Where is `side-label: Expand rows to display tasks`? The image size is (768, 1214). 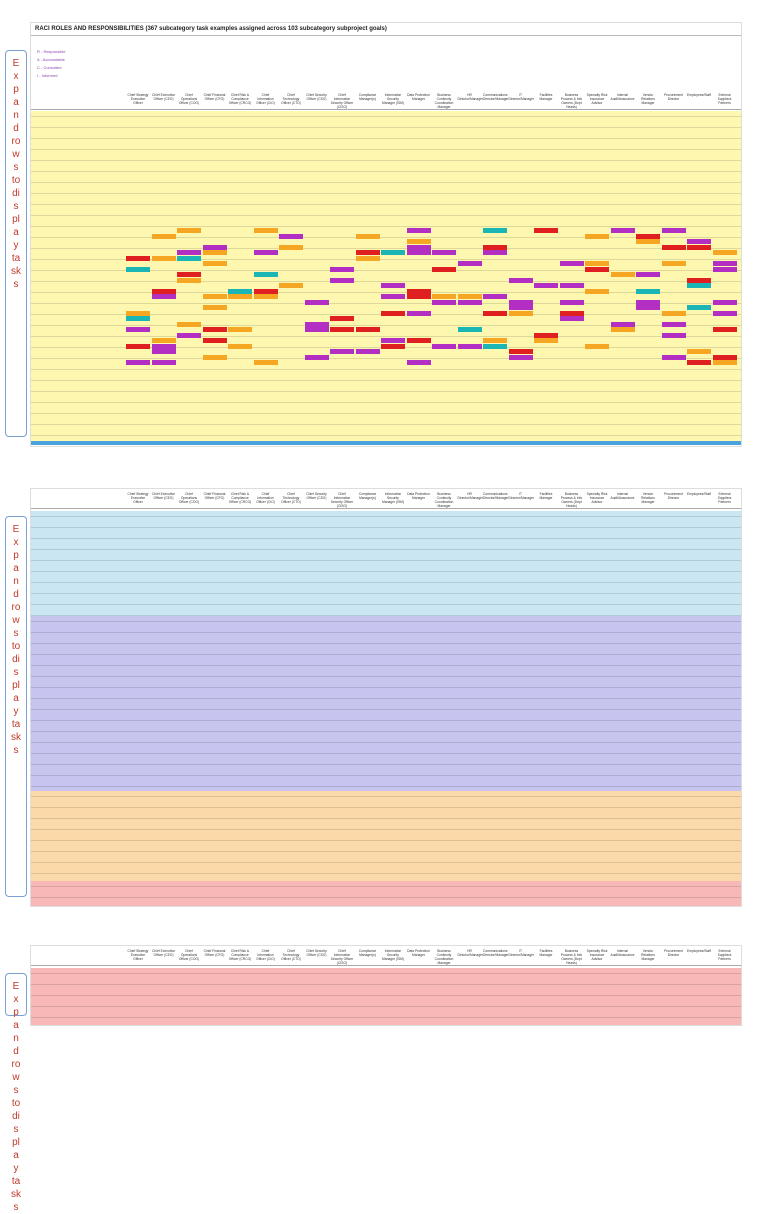 side-label: Expand rows to display tasks is located at coordinates (16, 1097).